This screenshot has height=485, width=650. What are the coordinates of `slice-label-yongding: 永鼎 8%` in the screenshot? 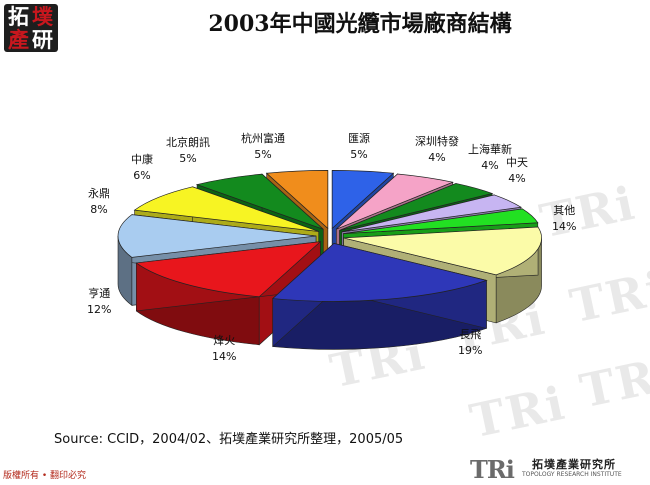 It's located at (99, 202).